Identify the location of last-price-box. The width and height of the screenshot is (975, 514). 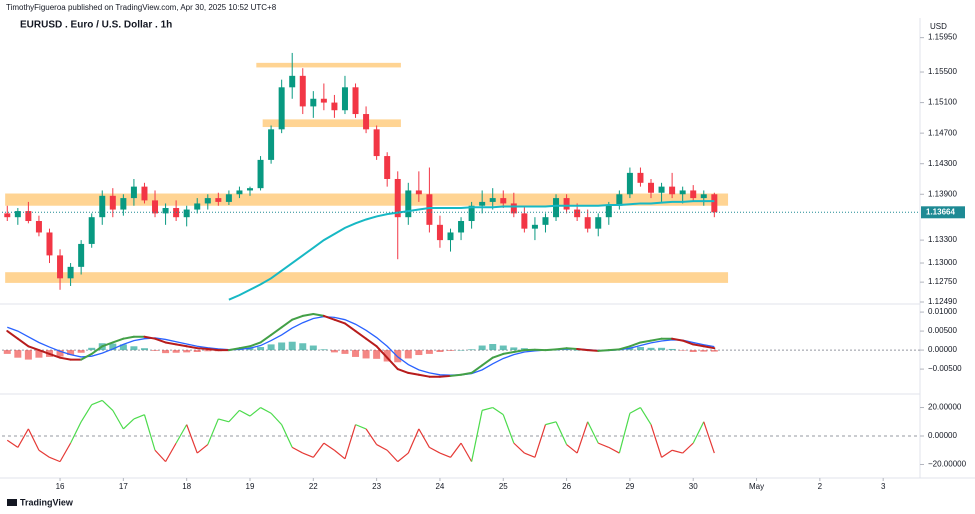
(943, 212).